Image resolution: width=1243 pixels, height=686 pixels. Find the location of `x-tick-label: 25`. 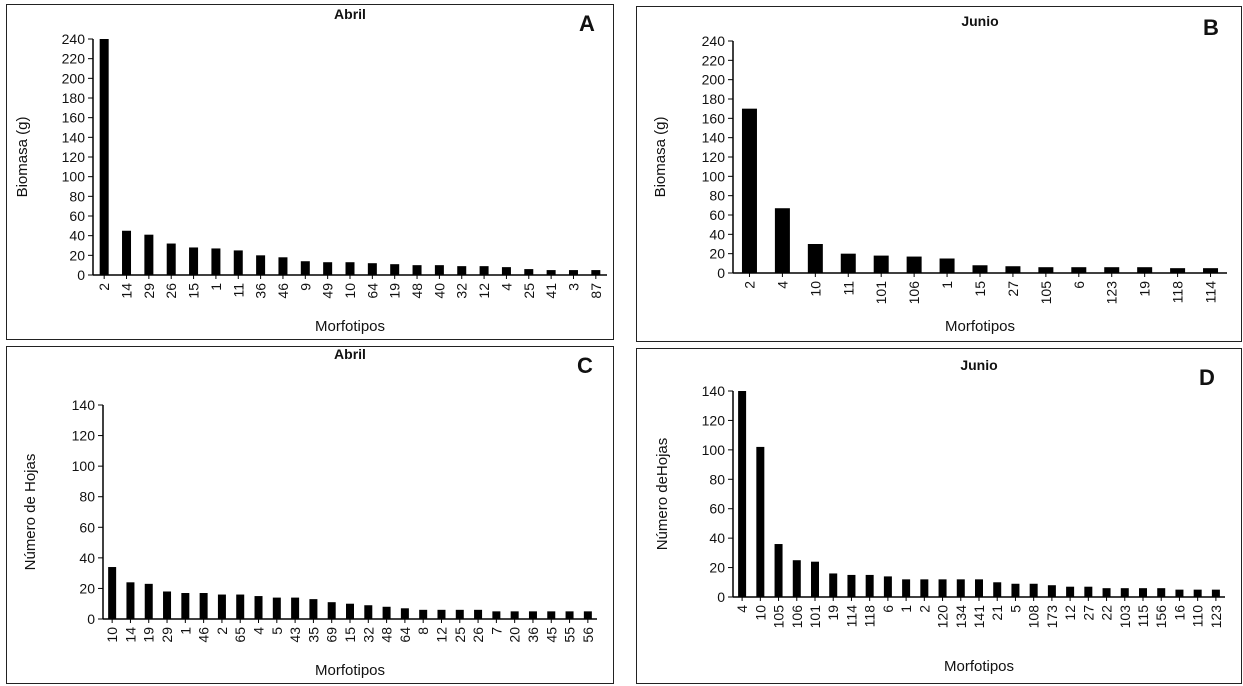

x-tick-label: 25 is located at coordinates (529, 291).